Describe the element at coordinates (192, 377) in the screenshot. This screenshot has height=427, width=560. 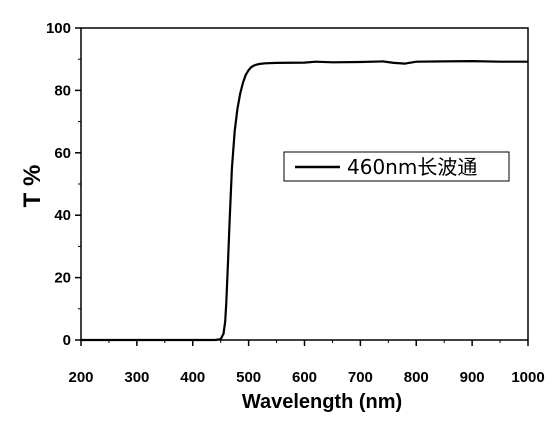
I see `x-tick-label: 400` at that location.